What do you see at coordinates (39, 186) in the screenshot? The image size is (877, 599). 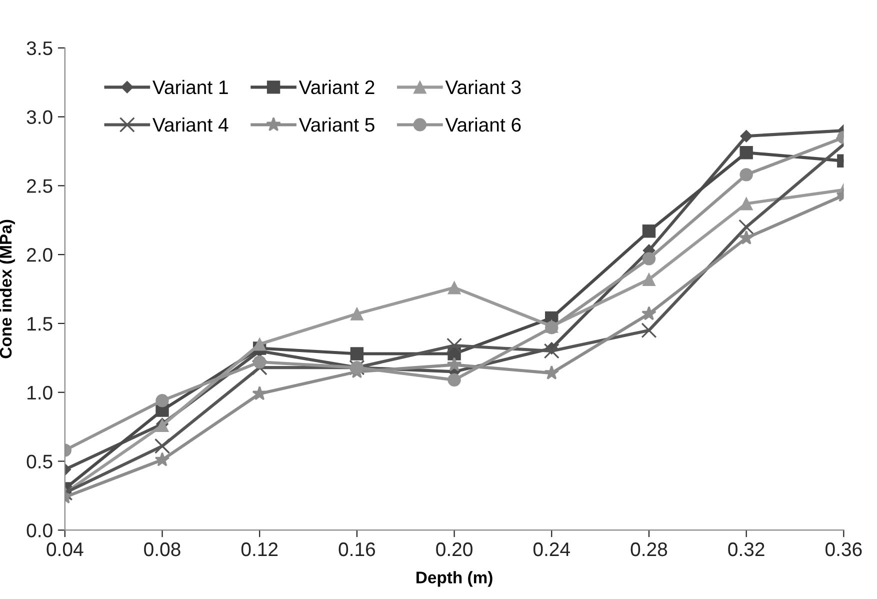 I see `y-tick-label: 2.5` at bounding box center [39, 186].